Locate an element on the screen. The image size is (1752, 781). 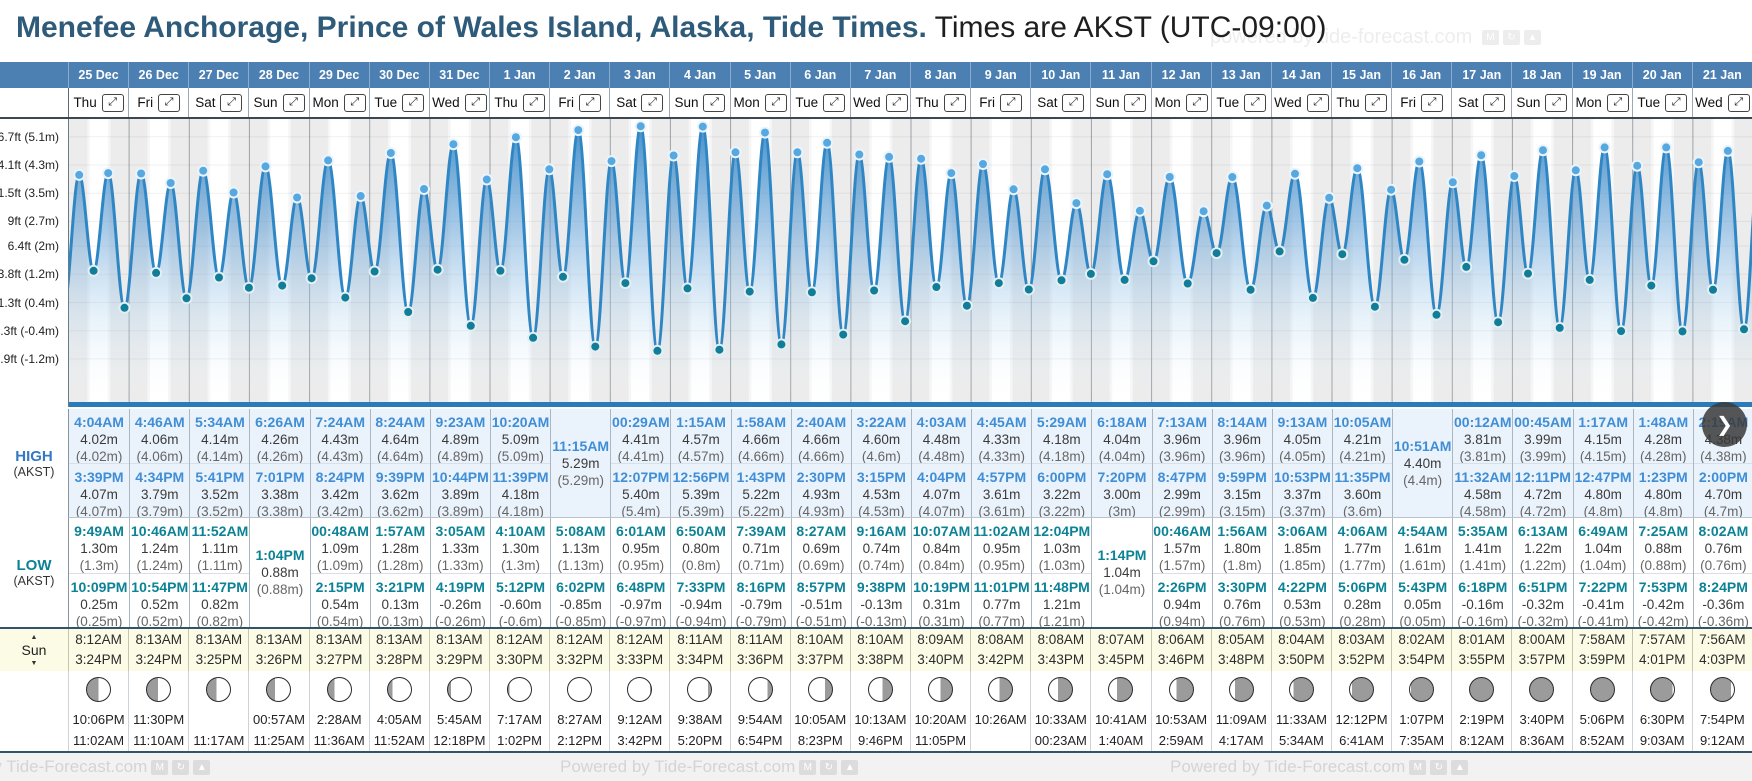
y-axis-tick: -1.3ft (-0.4m) is located at coordinates (29, 330).